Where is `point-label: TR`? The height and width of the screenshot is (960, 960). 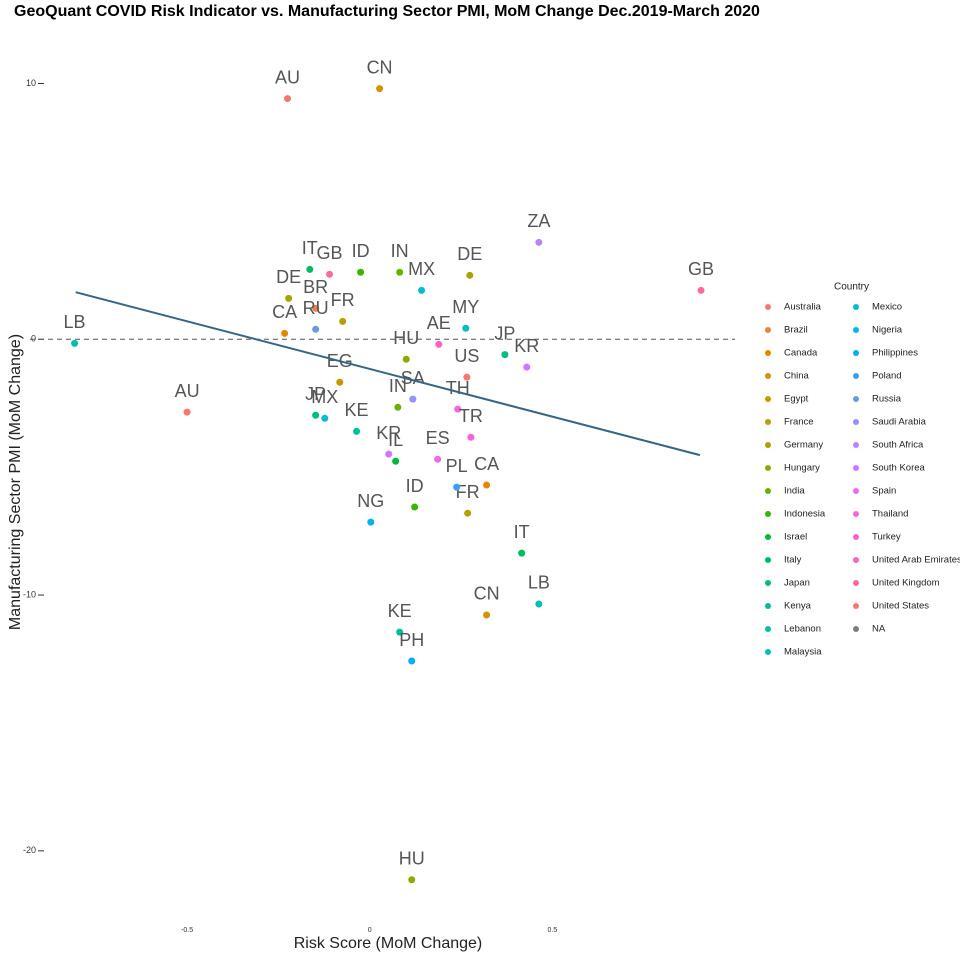
point-label: TR is located at coordinates (471, 416).